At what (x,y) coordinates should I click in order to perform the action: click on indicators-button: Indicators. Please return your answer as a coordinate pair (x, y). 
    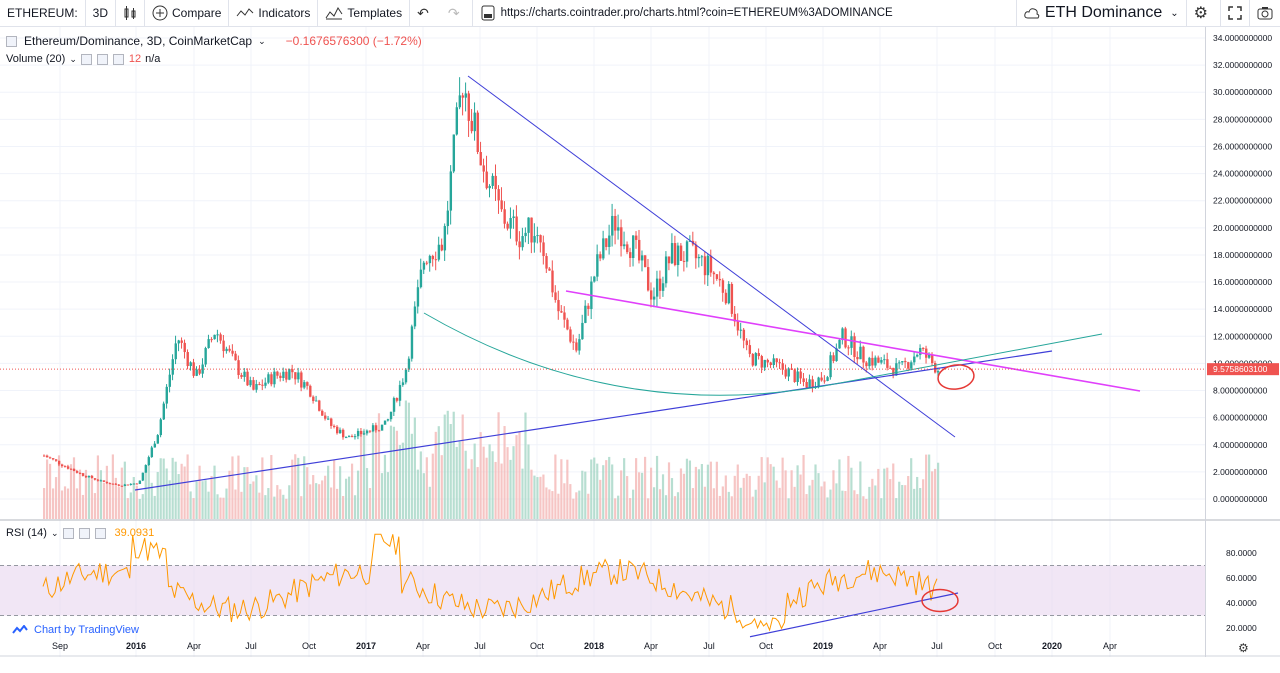
    Looking at the image, I should click on (274, 13).